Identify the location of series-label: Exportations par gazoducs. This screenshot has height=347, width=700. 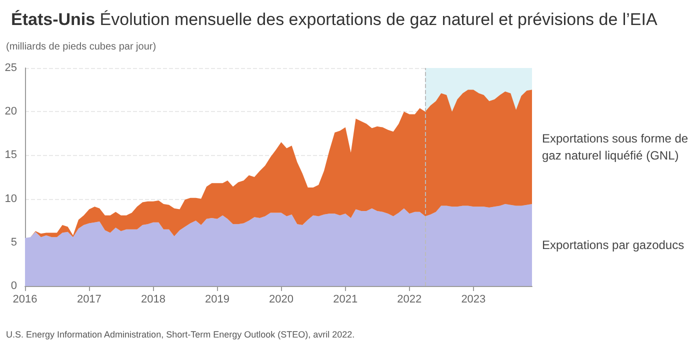
(613, 245).